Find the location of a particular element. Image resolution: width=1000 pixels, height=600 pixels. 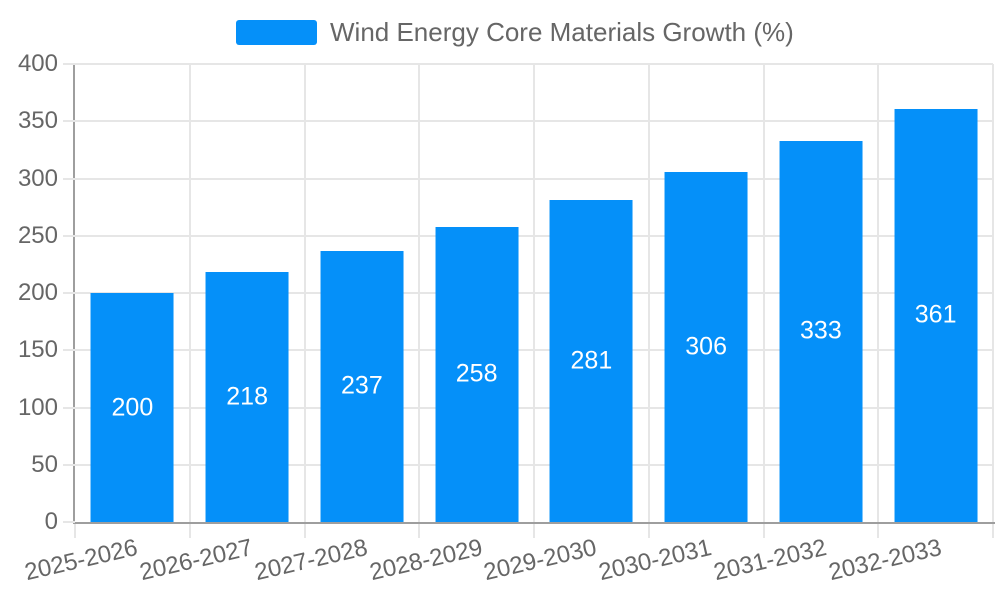

bar-value-label: 258 is located at coordinates (476, 373).